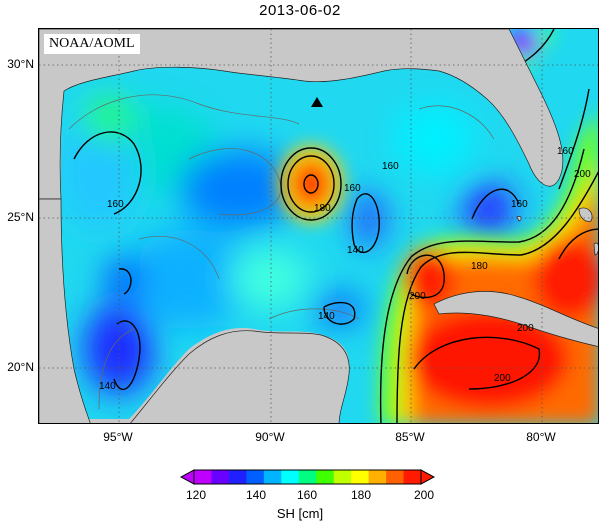 This screenshot has height=523, width=600. Describe the element at coordinates (361, 495) in the screenshot. I see `colorbar-tick-label: 180` at that location.